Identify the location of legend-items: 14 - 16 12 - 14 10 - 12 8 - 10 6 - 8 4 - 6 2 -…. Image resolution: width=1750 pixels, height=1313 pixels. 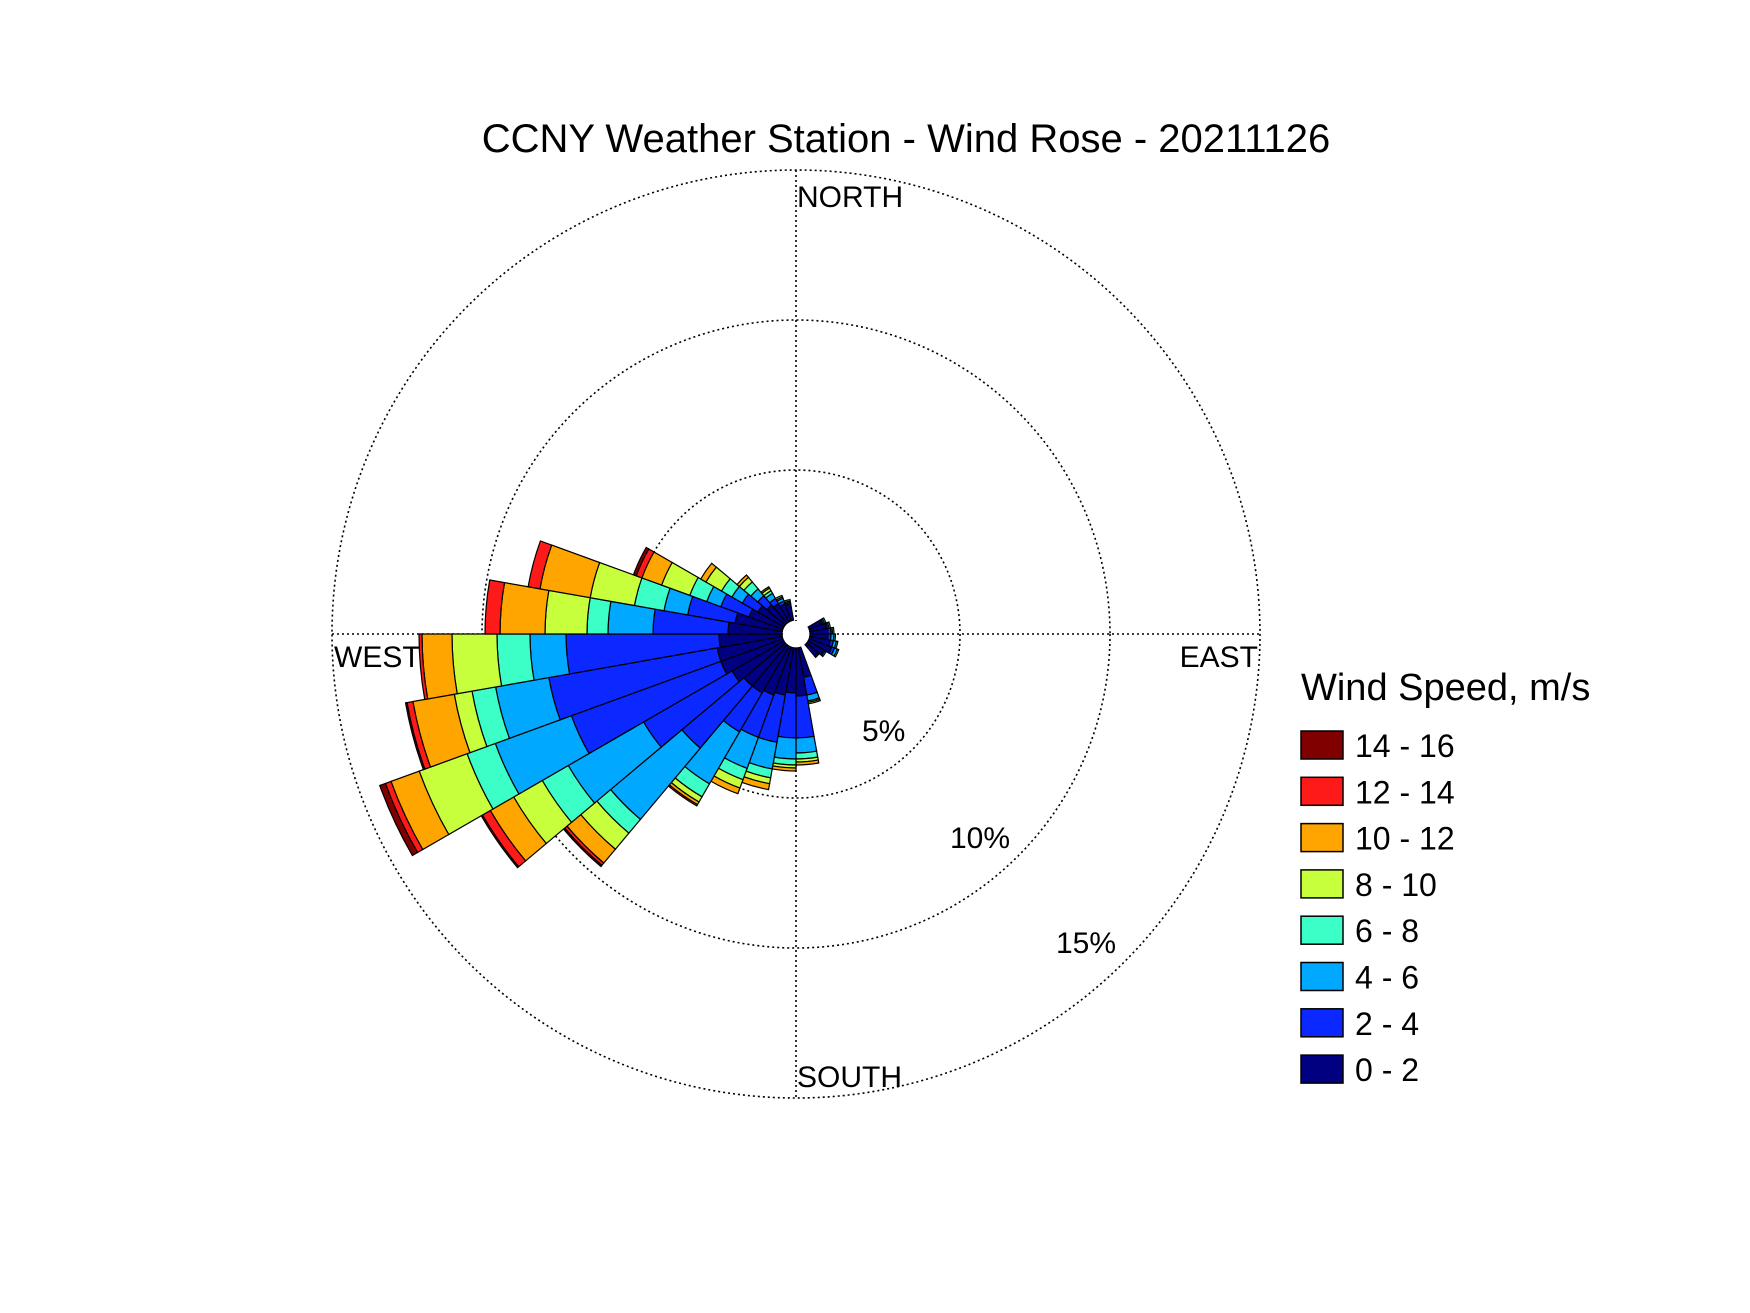
(1377, 908).